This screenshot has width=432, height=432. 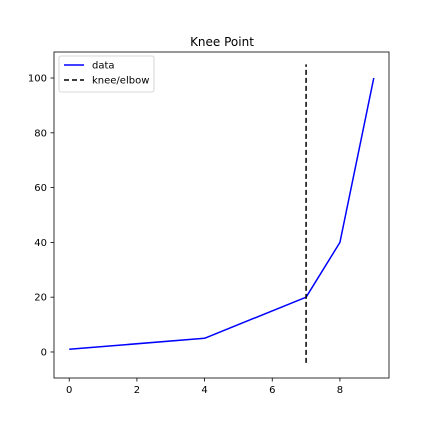 I want to click on legend: data knee/elbow, so click(x=106, y=74).